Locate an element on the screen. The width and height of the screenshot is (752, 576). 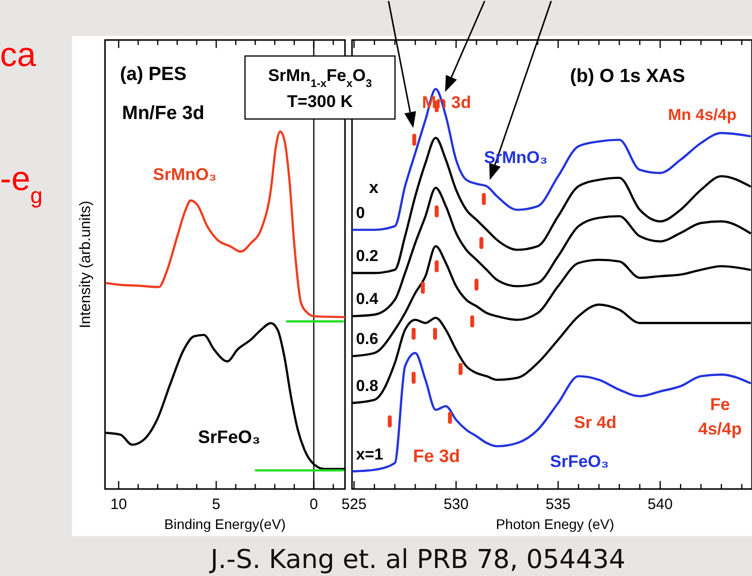
y-axis-title: Intensity (arb.units) is located at coordinates (85, 264).